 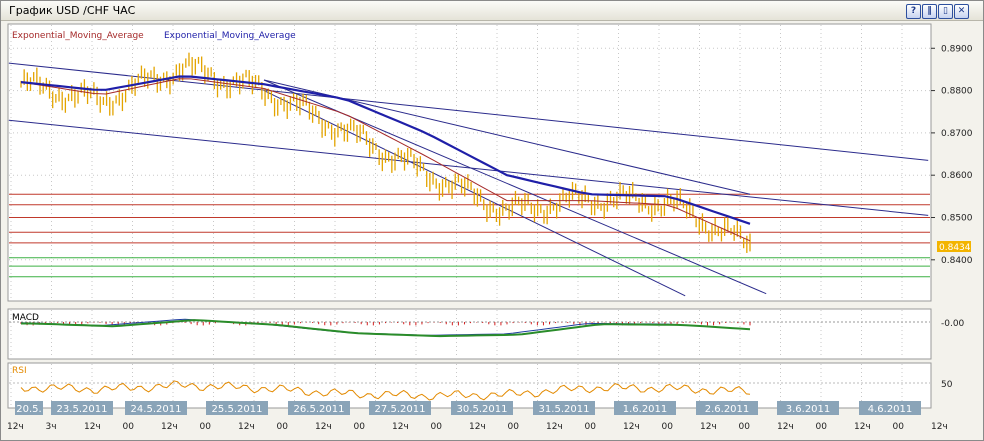 I want to click on macd-tick: -0.00, so click(x=953, y=324).